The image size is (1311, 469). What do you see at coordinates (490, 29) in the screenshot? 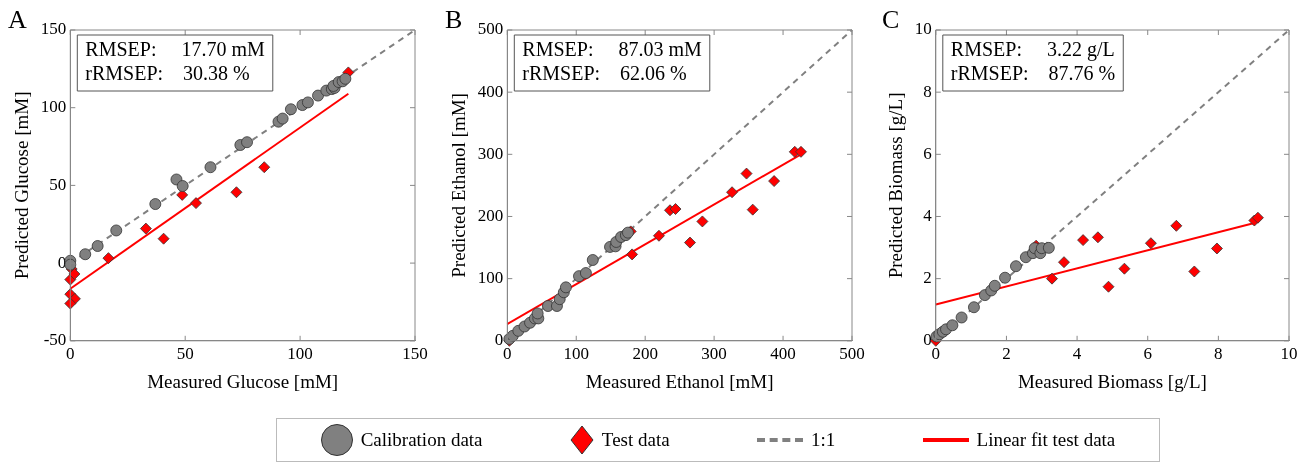
I see `y-tick-label: 500` at bounding box center [490, 29].